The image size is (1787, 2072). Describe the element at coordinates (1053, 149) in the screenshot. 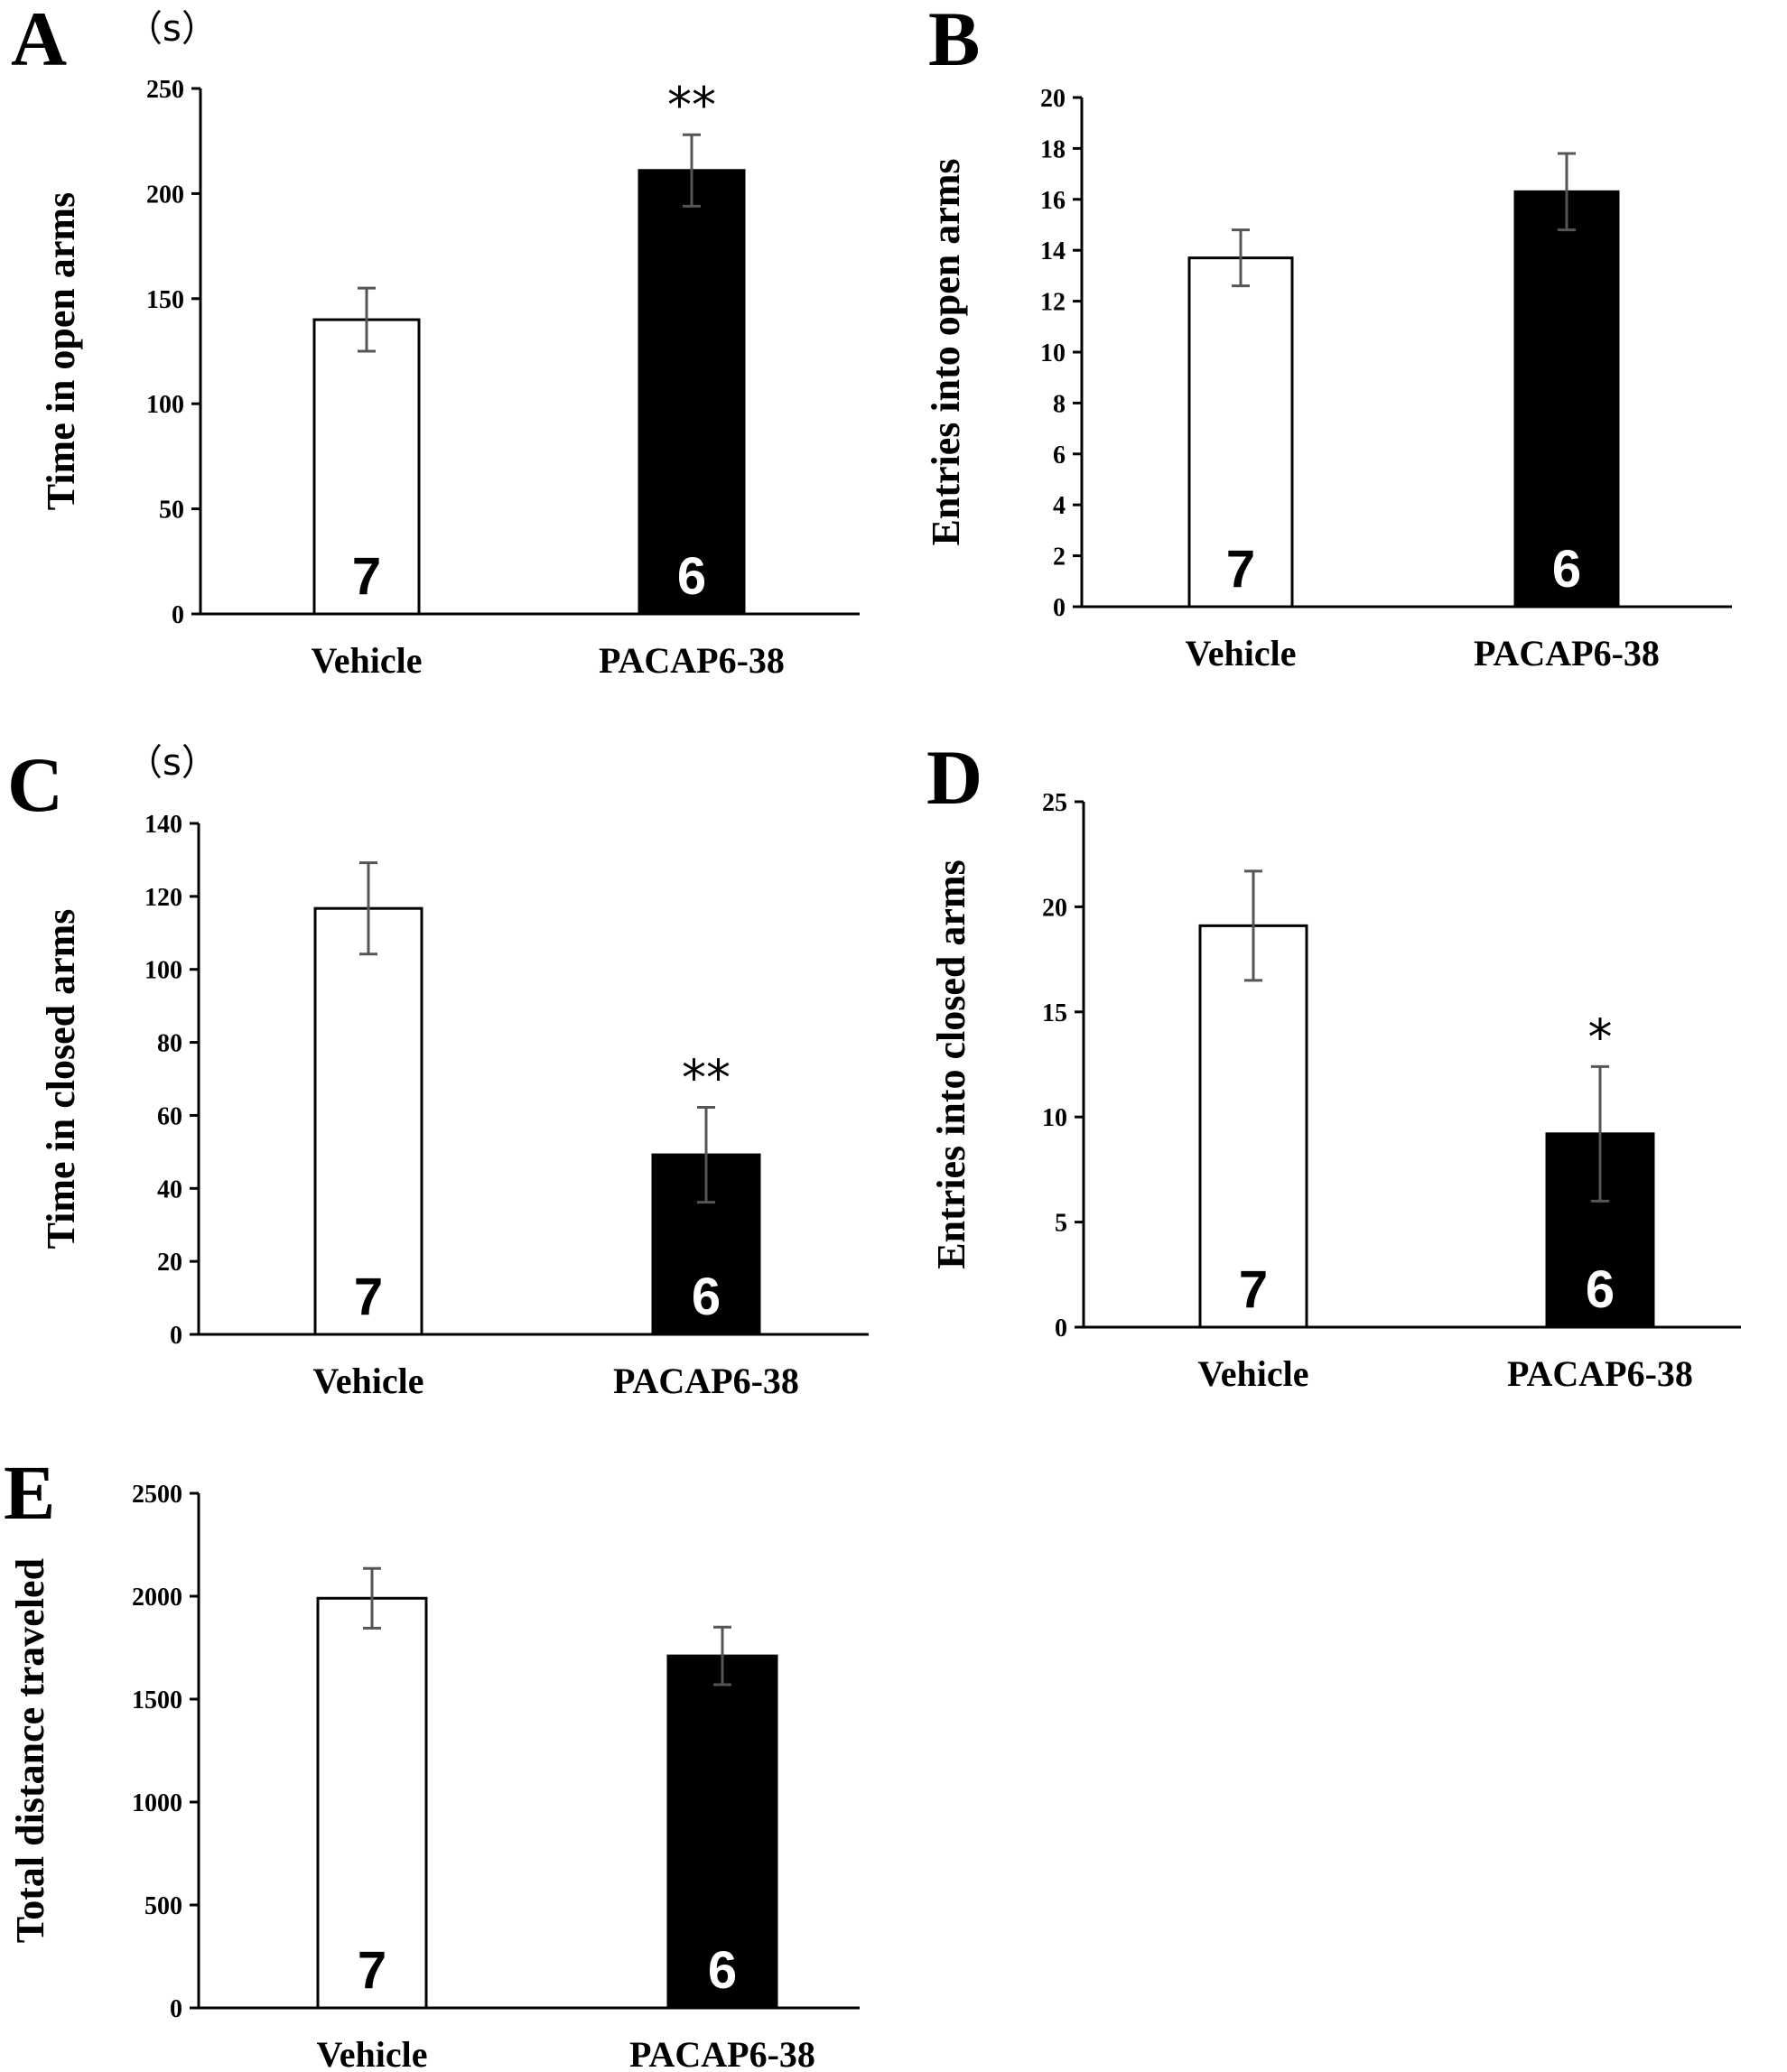

I see `y-tick-label: 18` at that location.